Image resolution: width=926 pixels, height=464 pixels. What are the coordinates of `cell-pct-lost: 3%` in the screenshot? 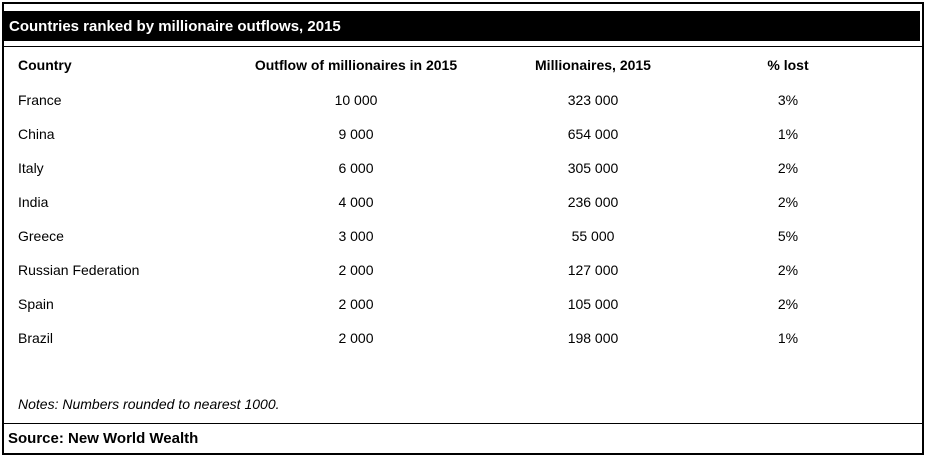 It's located at (788, 100).